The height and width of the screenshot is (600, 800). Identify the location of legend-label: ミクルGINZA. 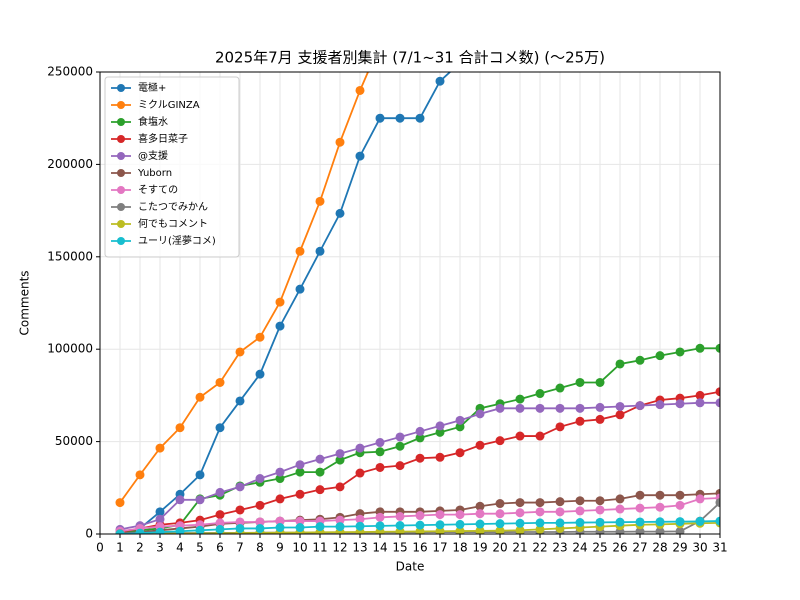
(169, 105).